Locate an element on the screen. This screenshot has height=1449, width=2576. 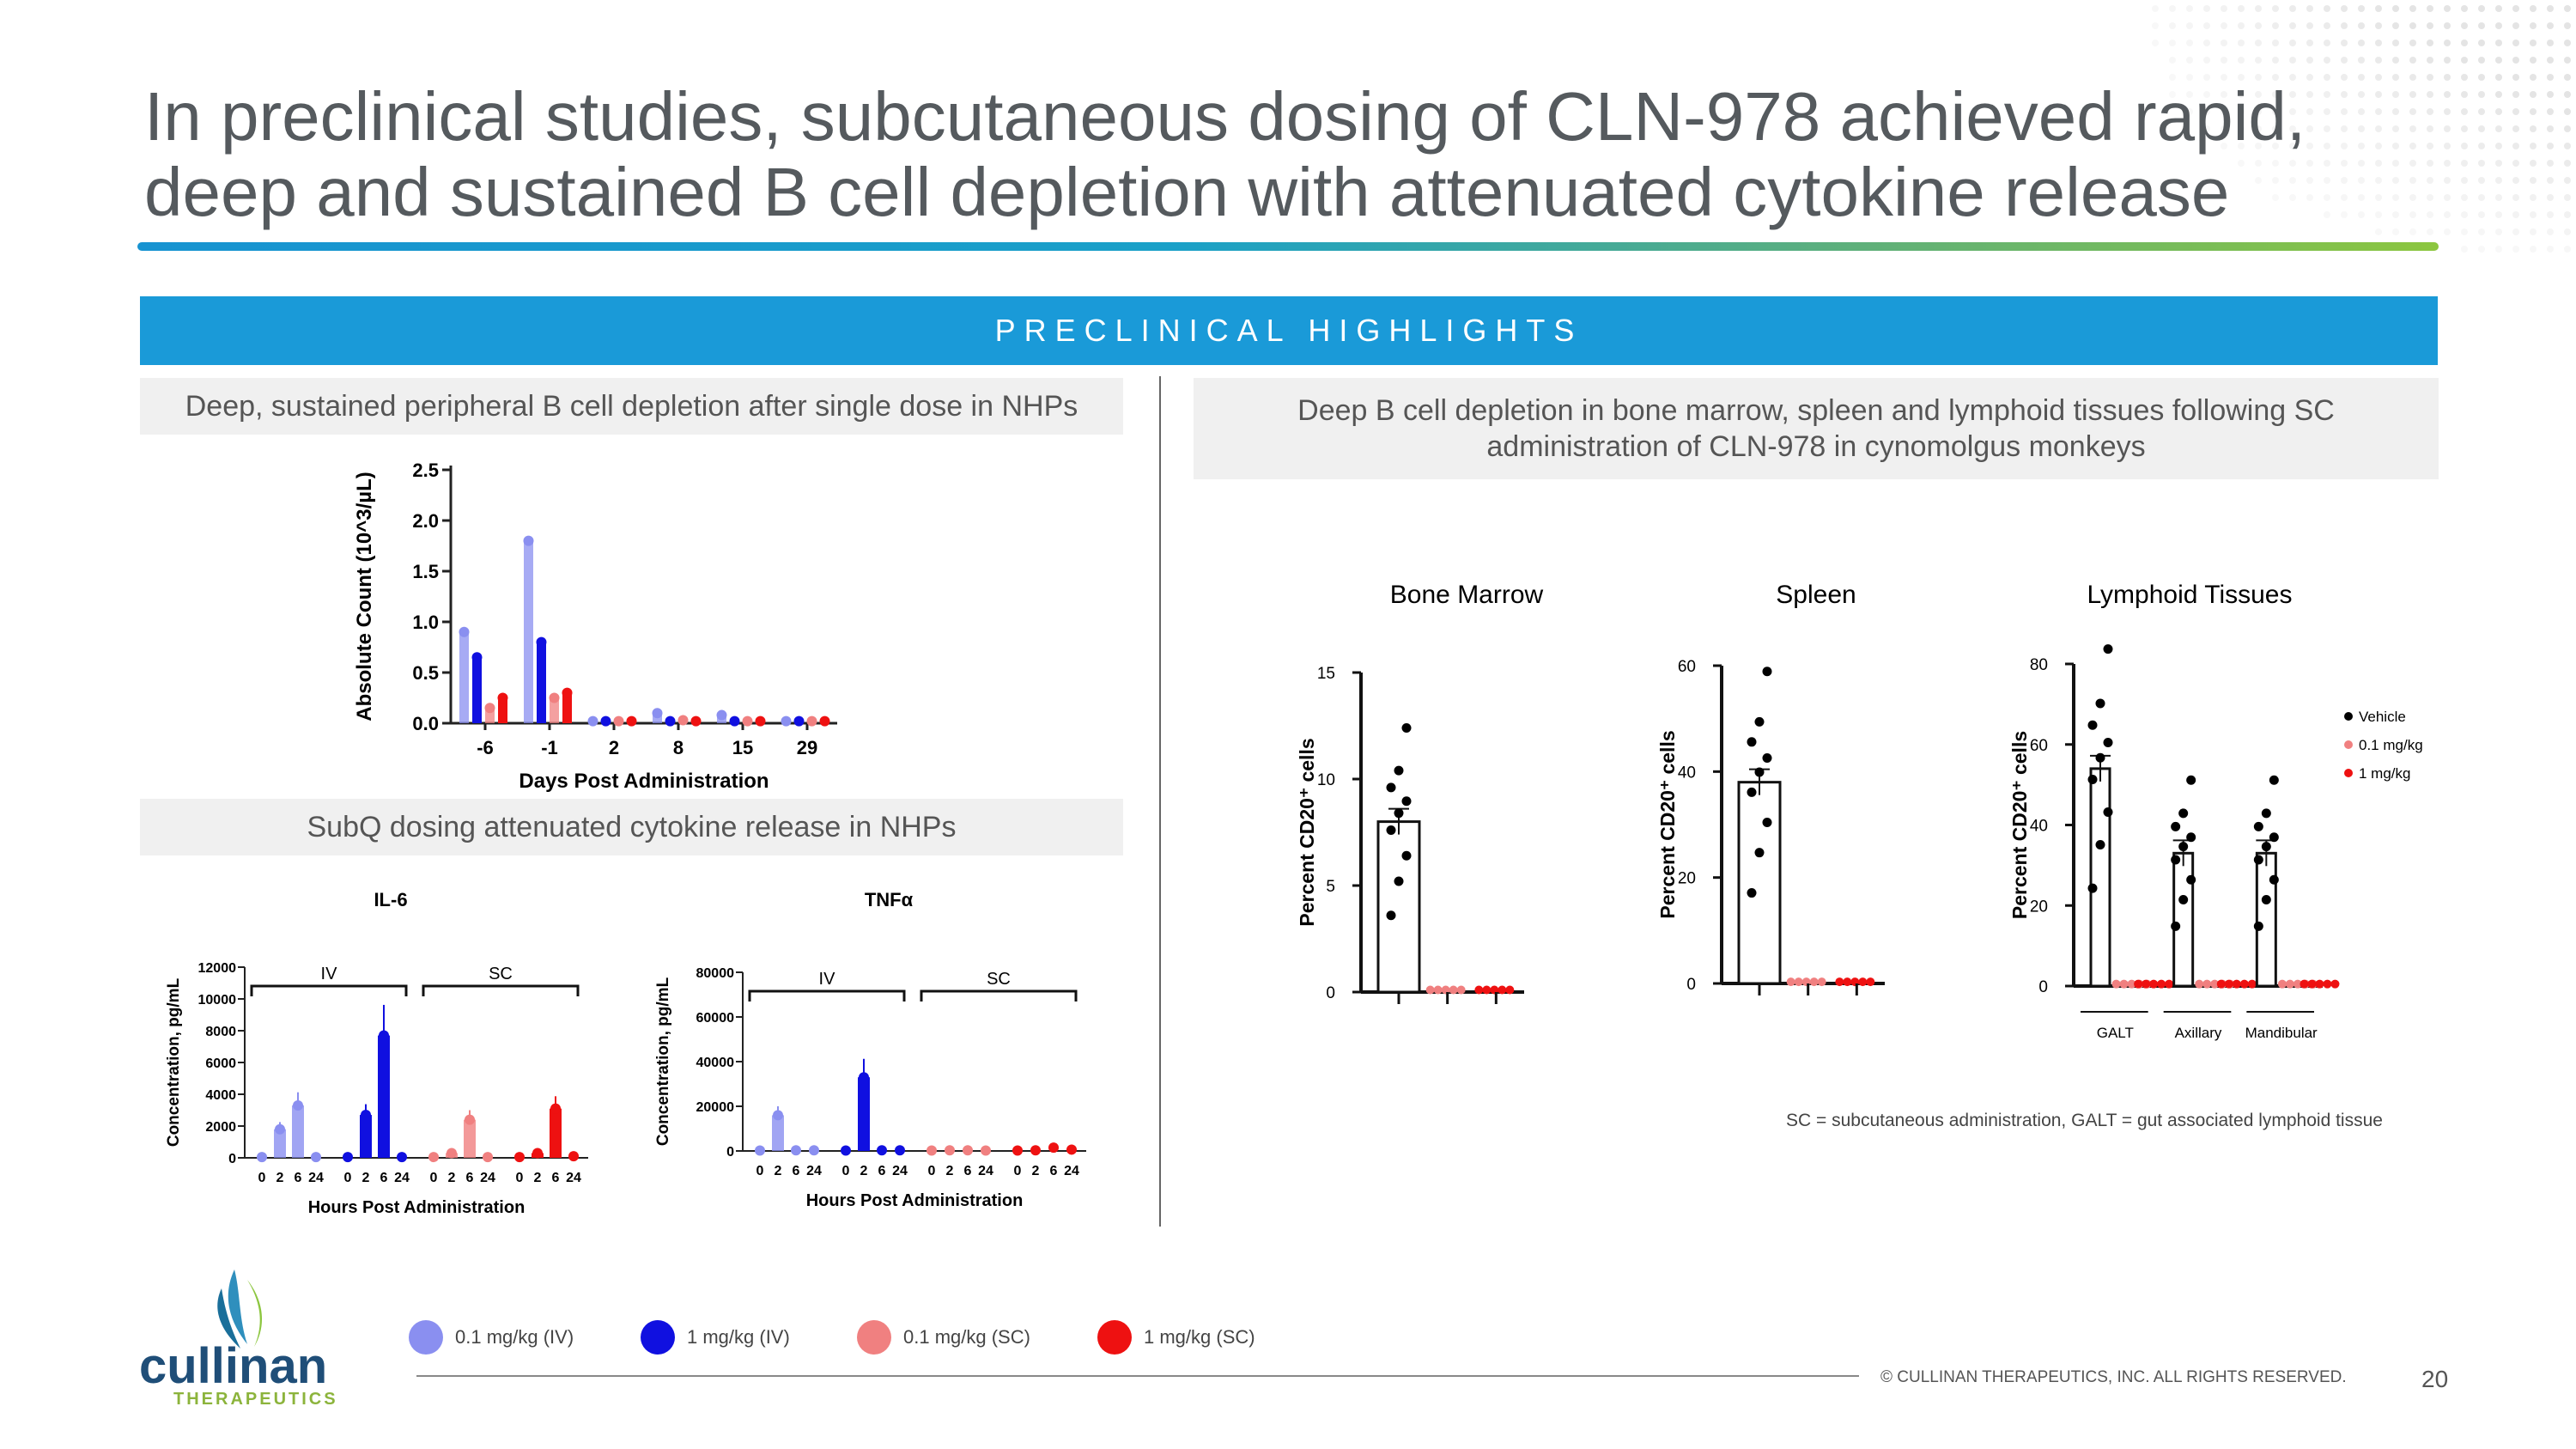
y-tick-label: 4000 is located at coordinates (220, 1095).